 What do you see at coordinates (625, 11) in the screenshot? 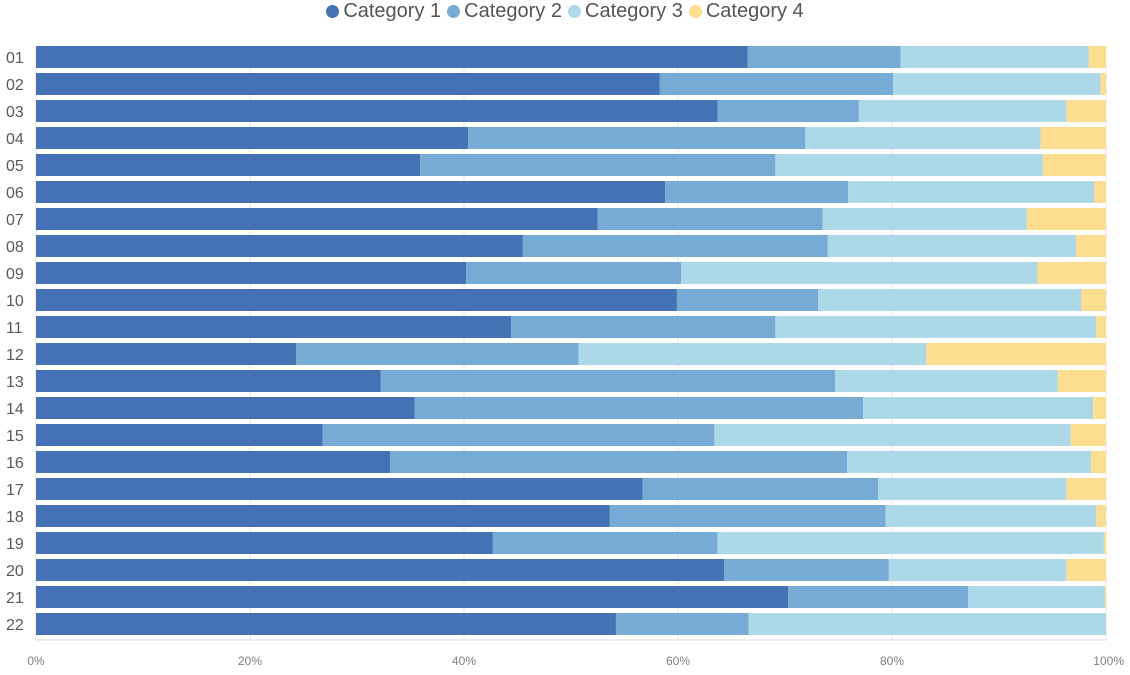
I see `legend-item: Category 3` at bounding box center [625, 11].